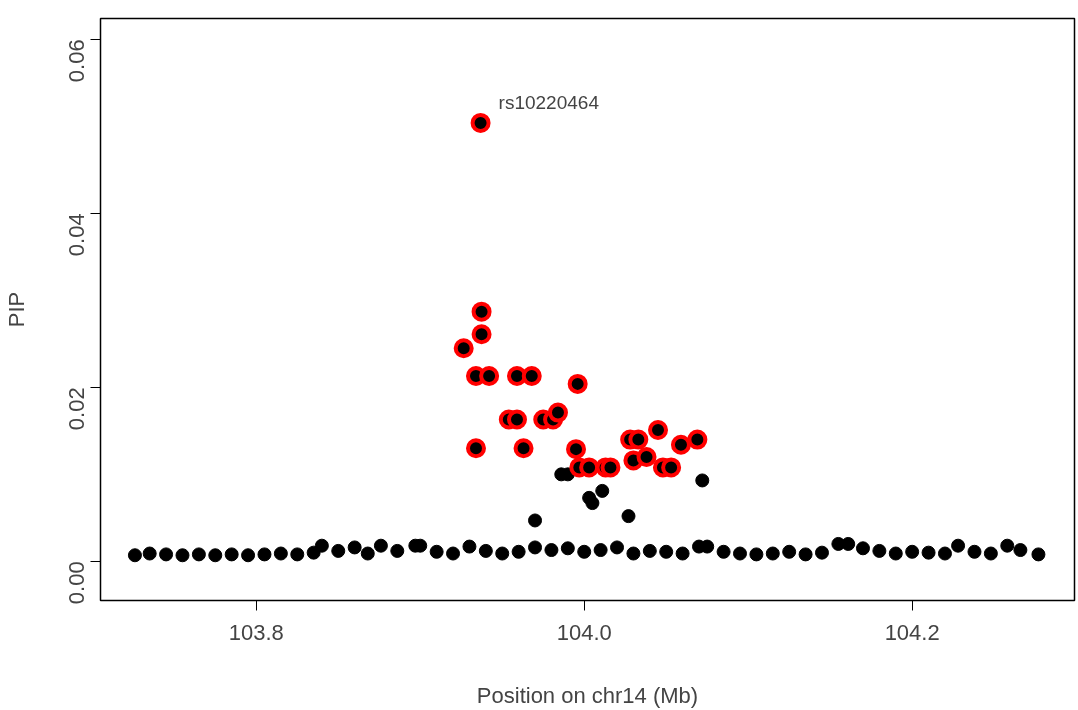 The height and width of the screenshot is (710, 1078). Describe the element at coordinates (76, 409) in the screenshot. I see `y-tick-label: 0.02` at that location.